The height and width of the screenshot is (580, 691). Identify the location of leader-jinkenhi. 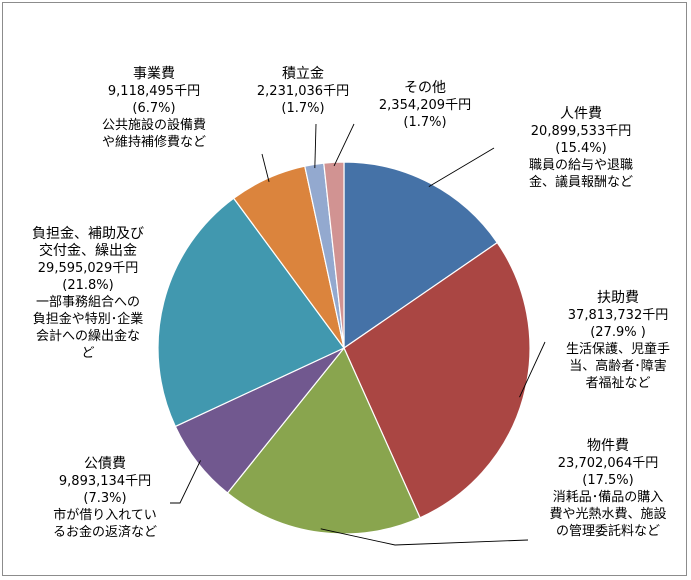
(461, 167).